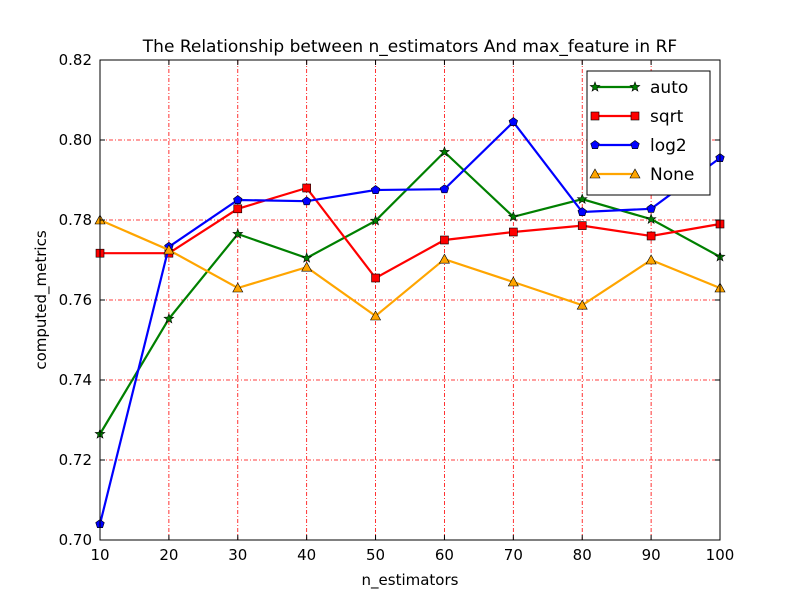  What do you see at coordinates (75, 60) in the screenshot?
I see `y-tick-label: 0.82` at bounding box center [75, 60].